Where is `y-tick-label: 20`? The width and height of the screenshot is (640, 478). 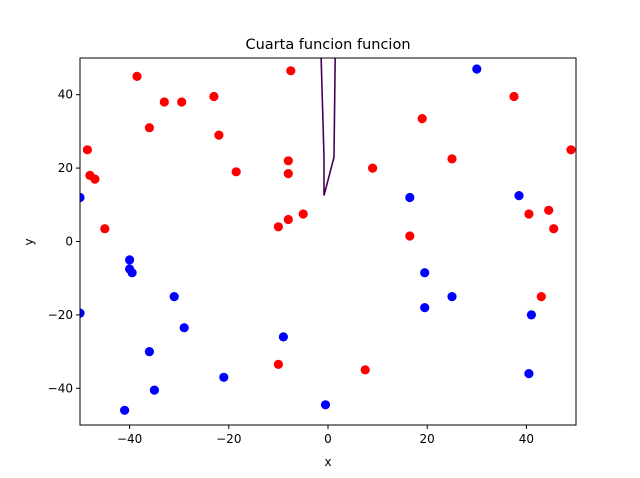 y-tick-label: 20 is located at coordinates (65, 168).